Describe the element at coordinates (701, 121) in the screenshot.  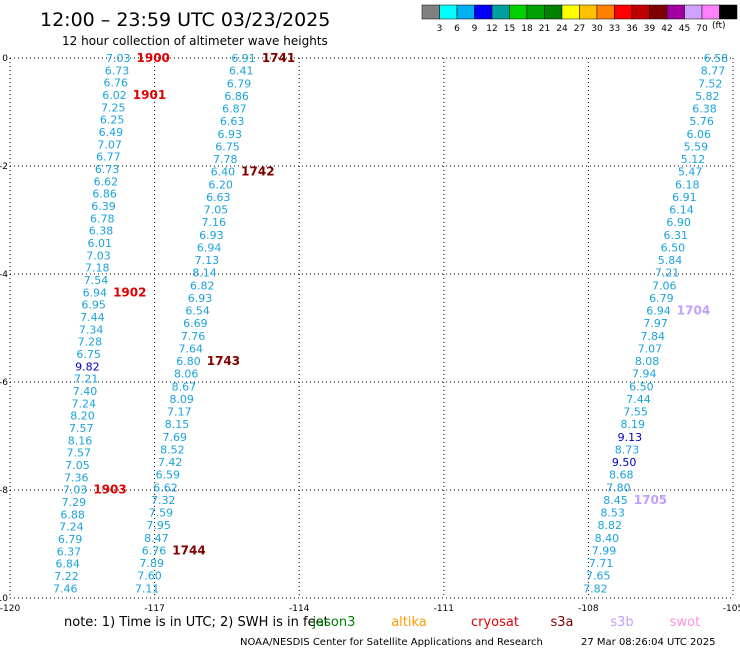
I see `wave-height-label: 5.76` at that location.